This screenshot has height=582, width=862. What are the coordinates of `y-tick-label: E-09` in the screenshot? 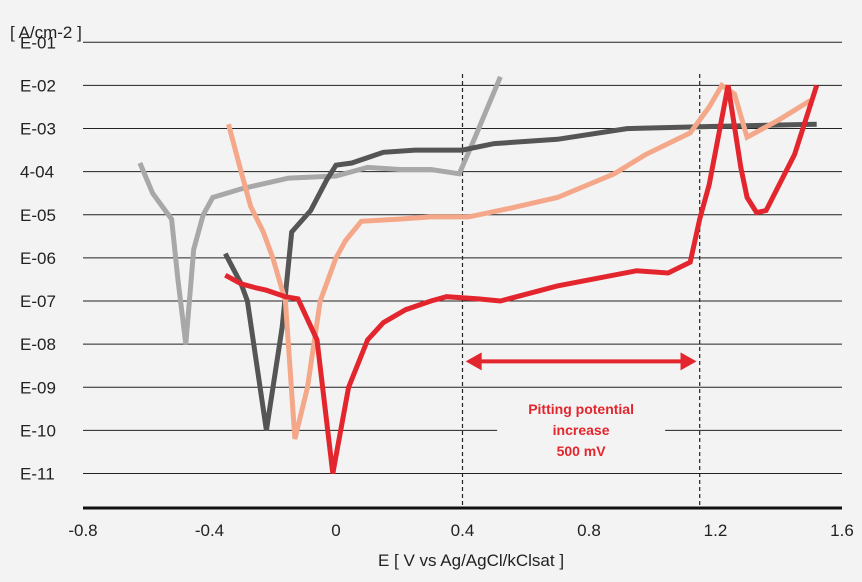 It's located at (38, 387).